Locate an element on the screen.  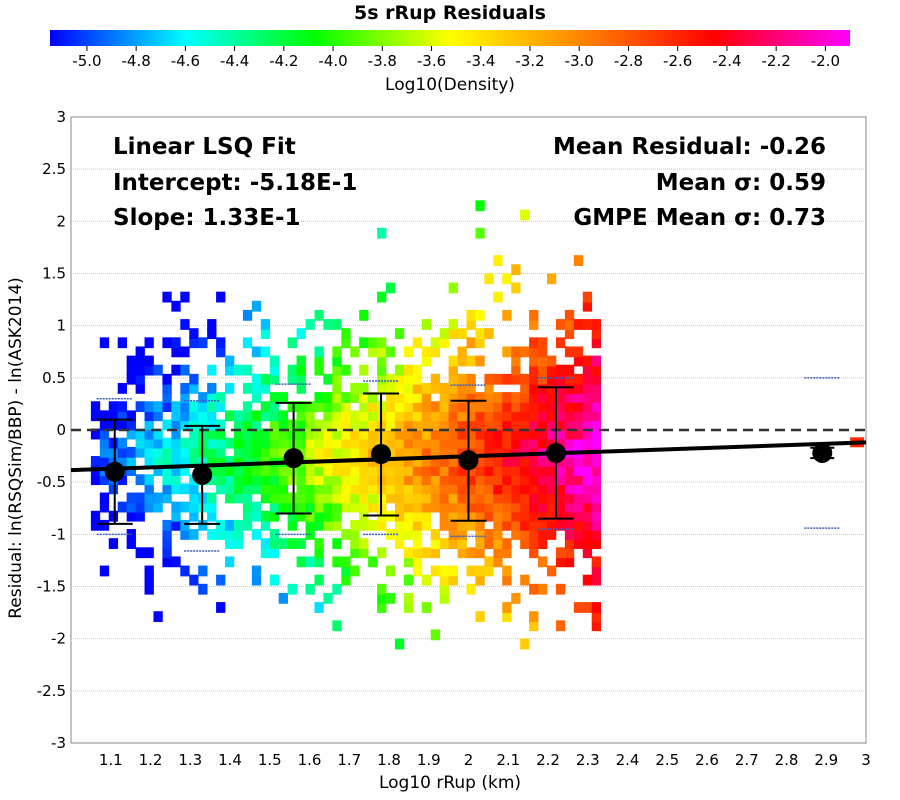
colorbar-tick-label: -4.6 is located at coordinates (185, 61).